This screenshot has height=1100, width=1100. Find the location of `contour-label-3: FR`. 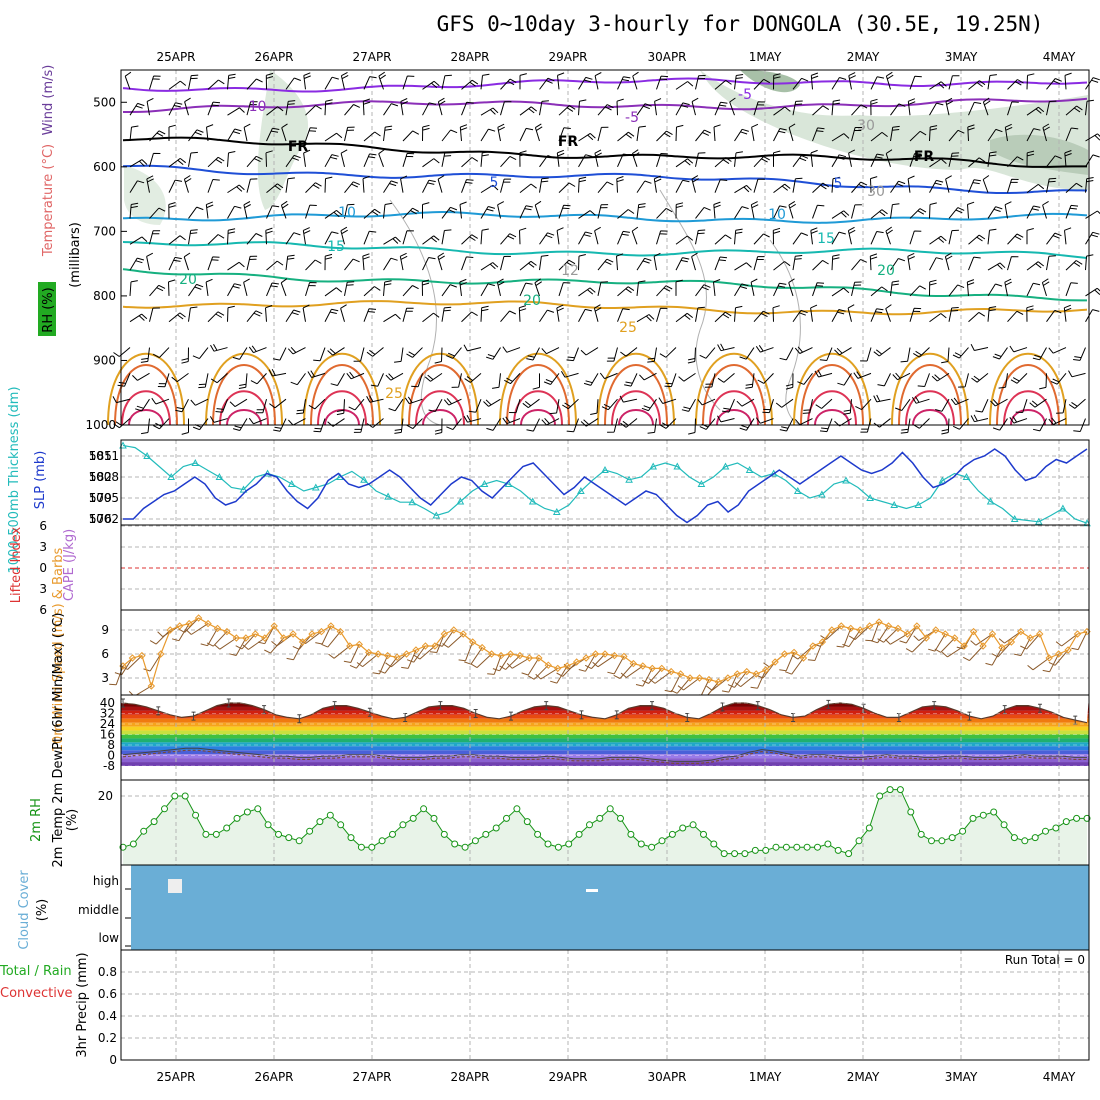

contour-label-3: FR is located at coordinates (298, 147).